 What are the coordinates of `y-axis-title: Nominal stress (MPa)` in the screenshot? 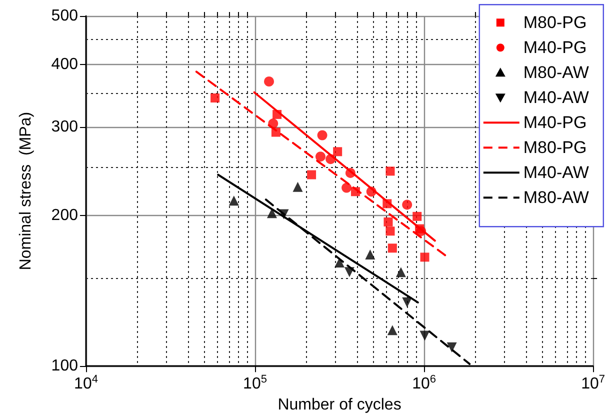 It's located at (26, 191).